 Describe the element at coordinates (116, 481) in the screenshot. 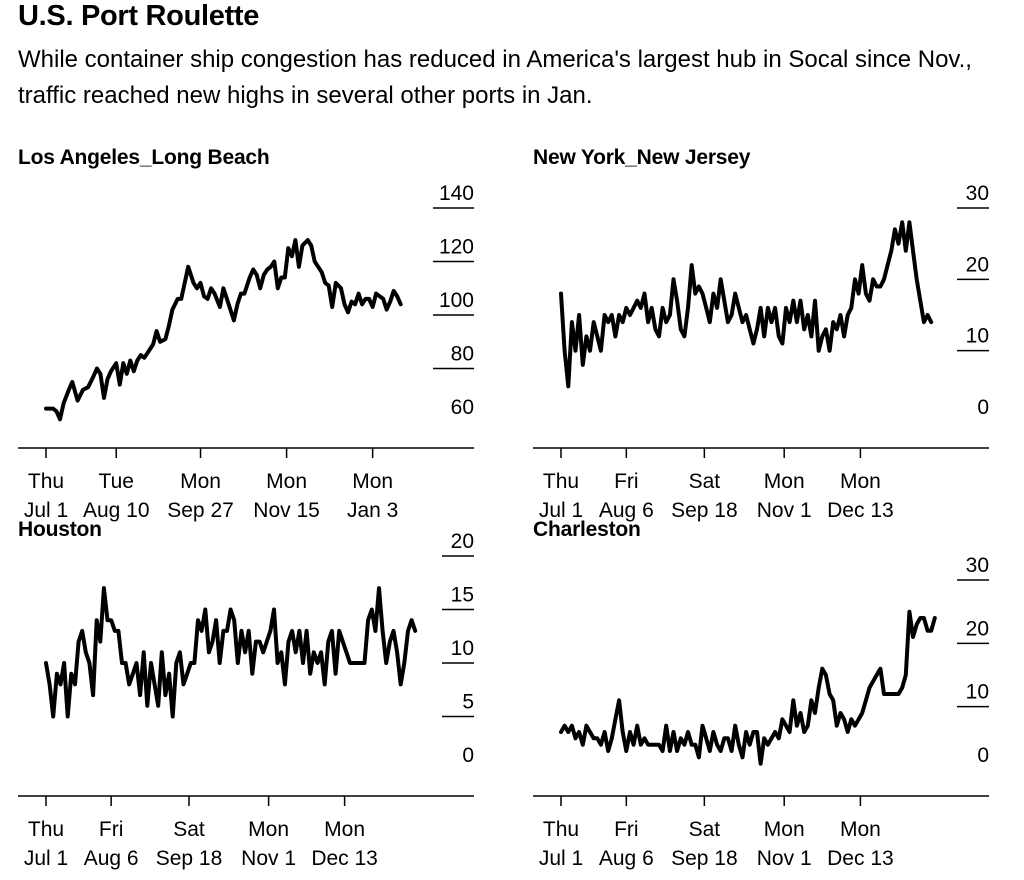

I see `x-tick-label-day: Tue` at that location.